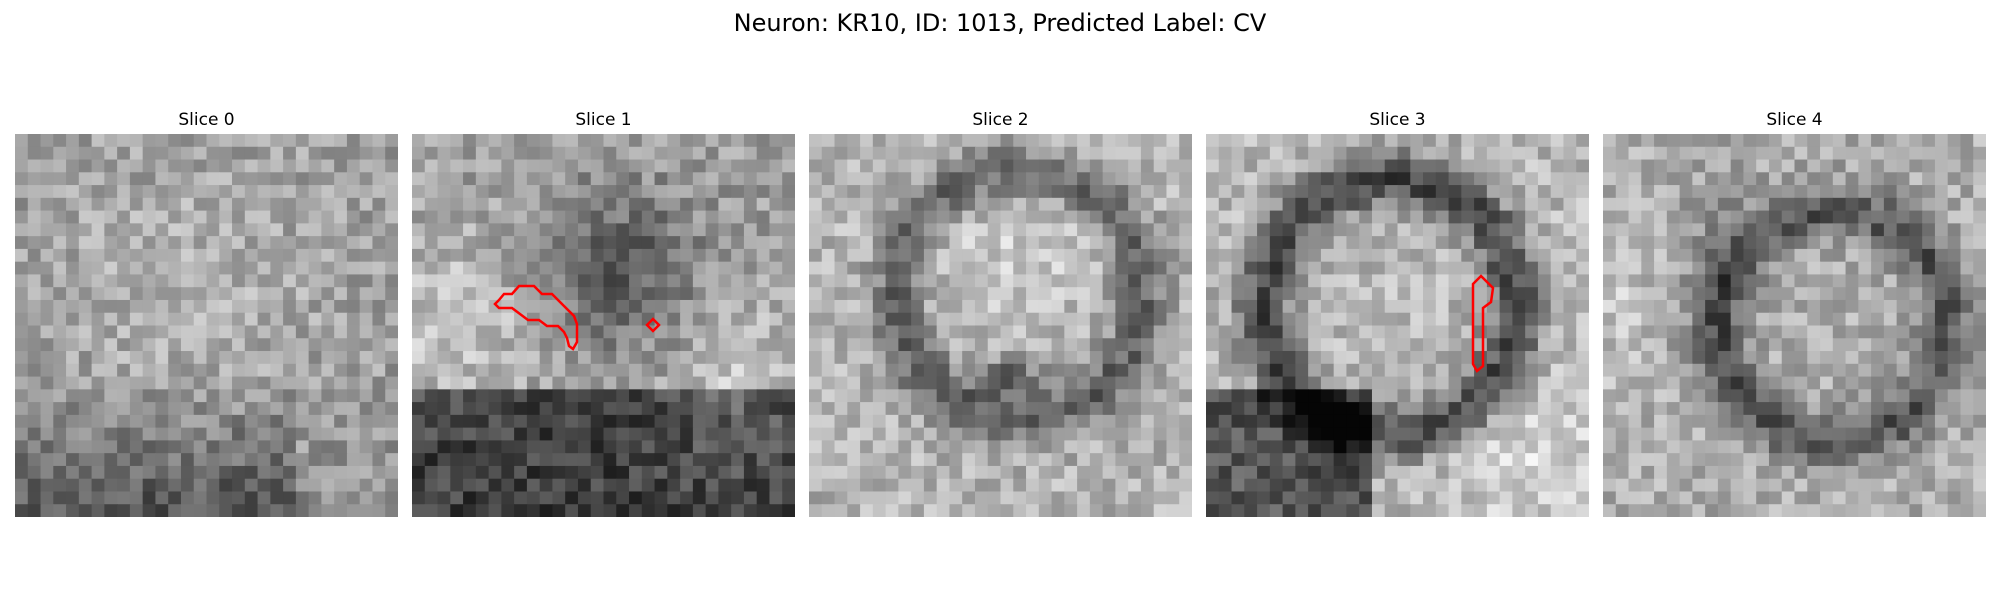  I want to click on slice-panel-1: Slice 1, so click(603, 313).